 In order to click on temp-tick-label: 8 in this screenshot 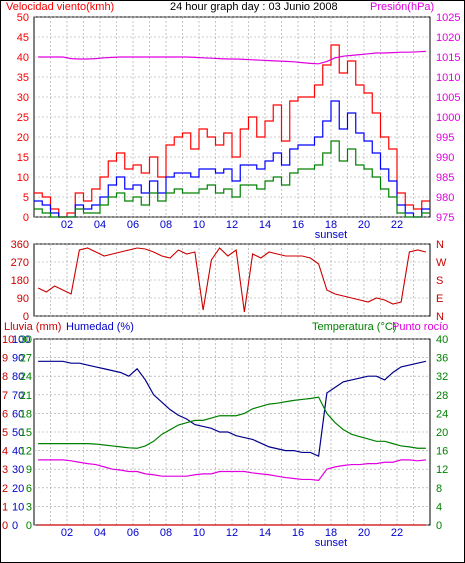, I will do `click(439, 489)`.